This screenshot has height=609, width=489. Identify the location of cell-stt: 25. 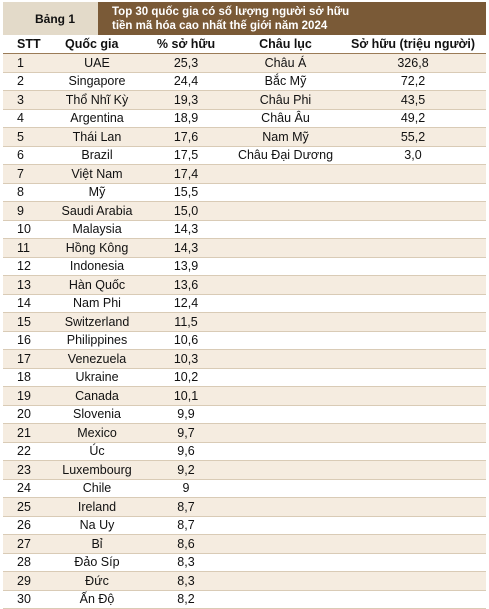
(28, 507).